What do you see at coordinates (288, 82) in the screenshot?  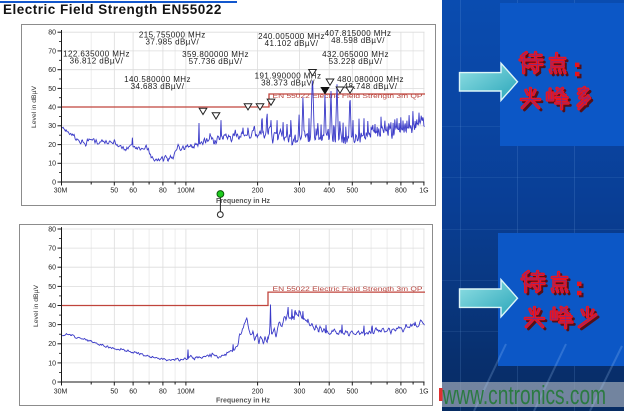 I see `svg-text: 38.373 dBµV/` at bounding box center [288, 82].